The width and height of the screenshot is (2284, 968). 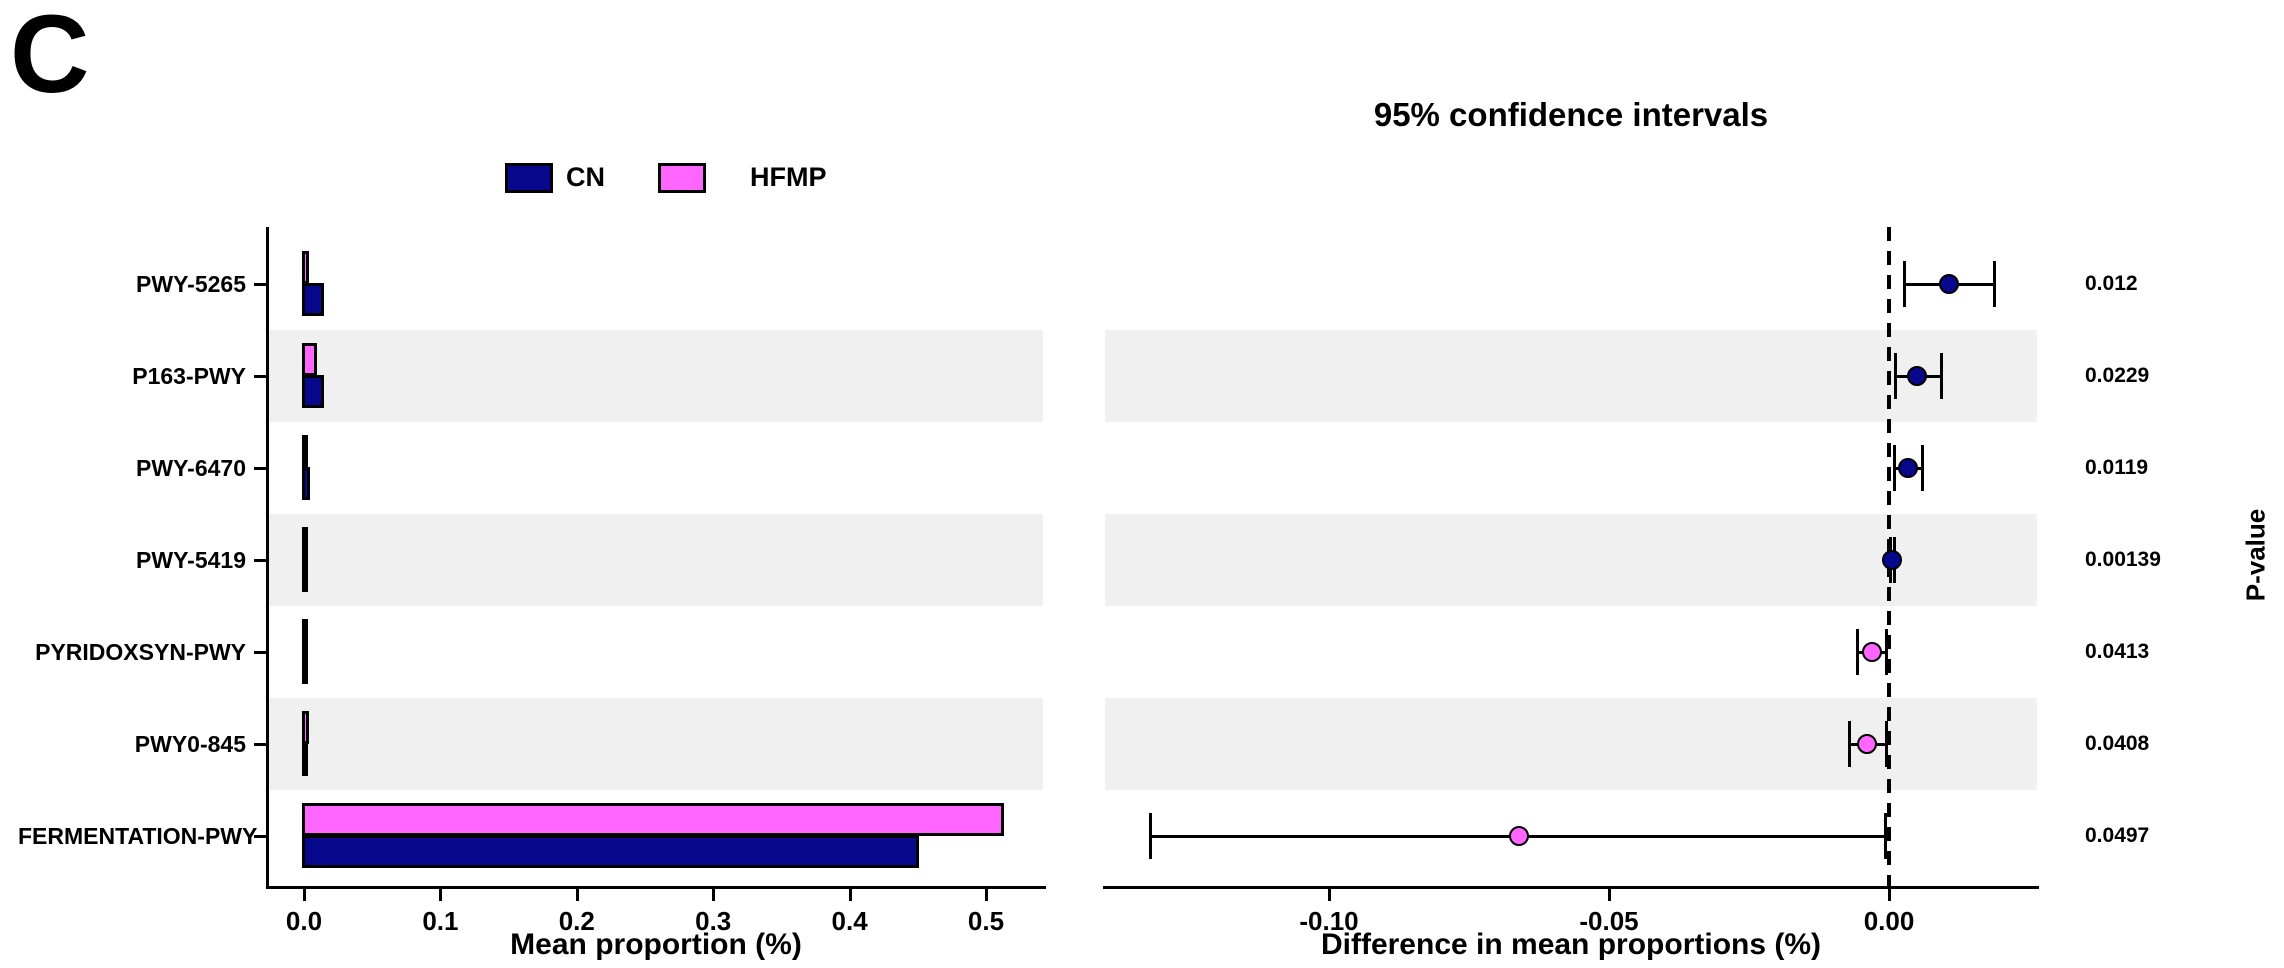 What do you see at coordinates (138, 836) in the screenshot?
I see `category-label: FERMENTATION-PWY` at bounding box center [138, 836].